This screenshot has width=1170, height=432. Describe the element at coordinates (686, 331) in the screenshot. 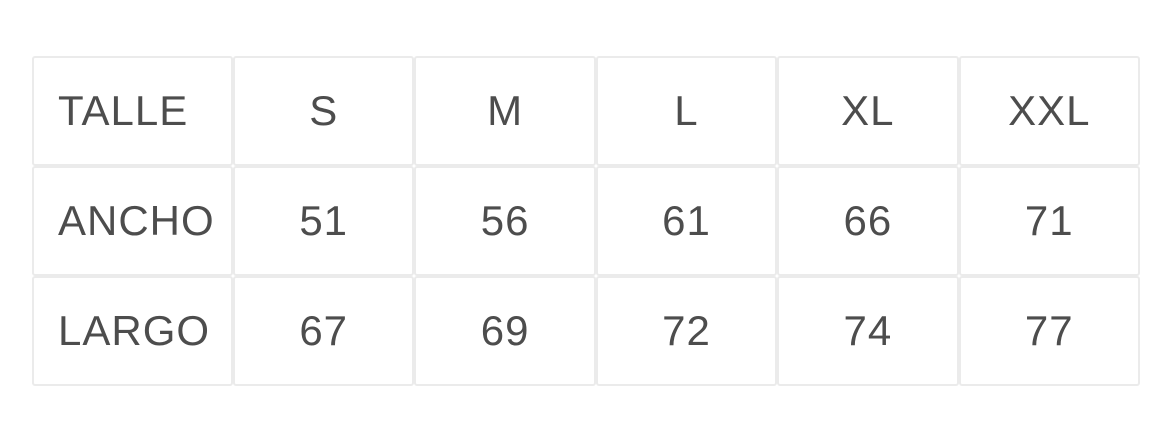

I see `value-cell-largo-l: 72` at that location.